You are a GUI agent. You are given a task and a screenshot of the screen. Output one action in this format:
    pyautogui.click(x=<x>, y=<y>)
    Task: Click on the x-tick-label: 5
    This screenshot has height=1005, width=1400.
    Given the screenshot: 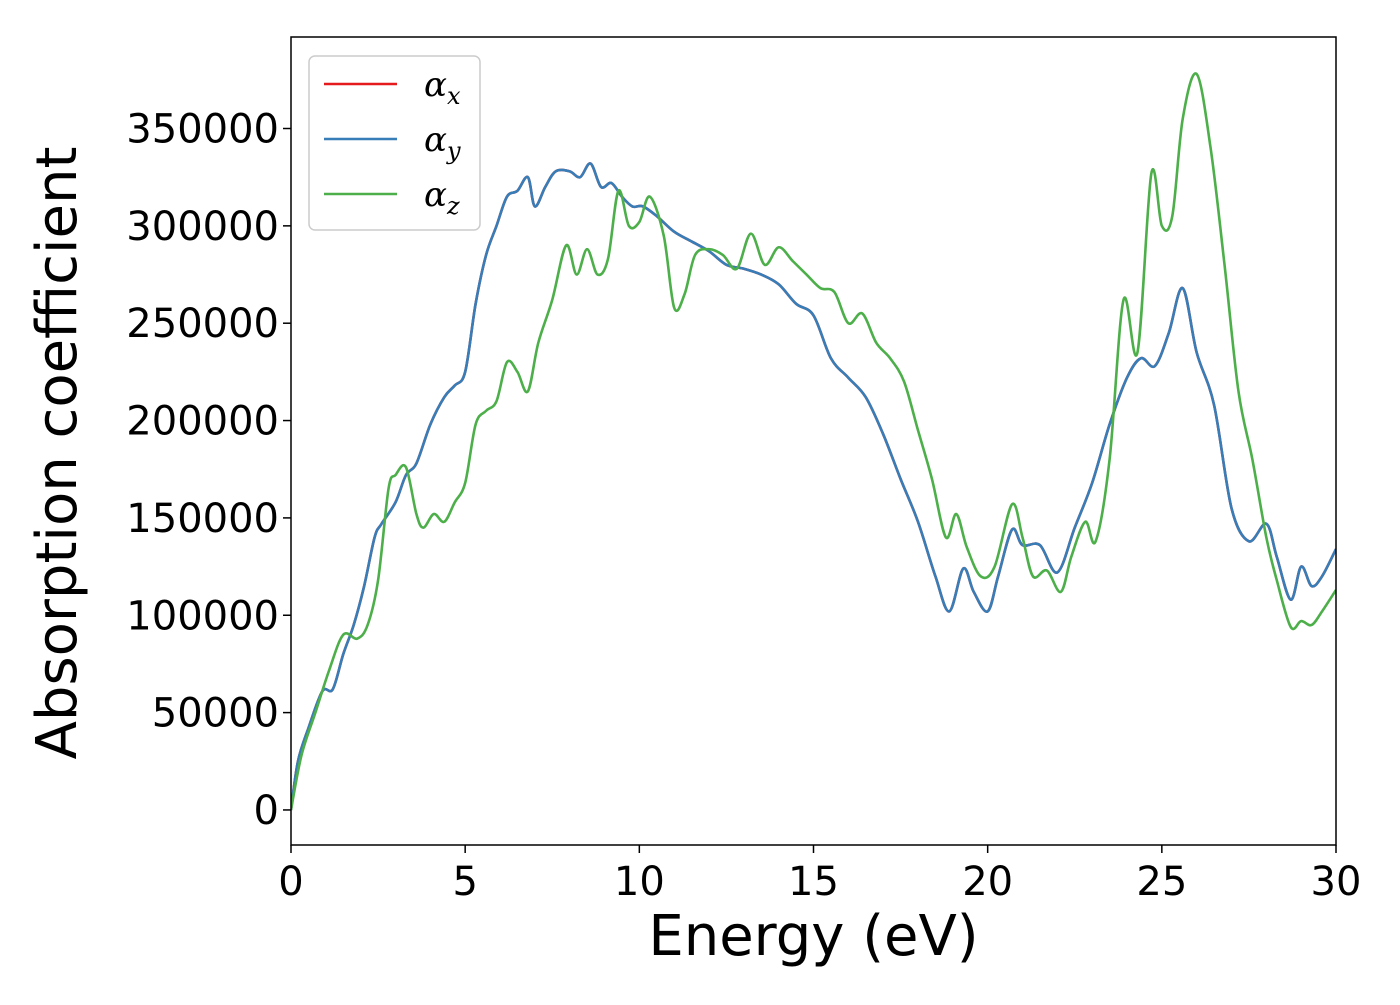 What is the action you would take?
    pyautogui.click(x=464, y=882)
    